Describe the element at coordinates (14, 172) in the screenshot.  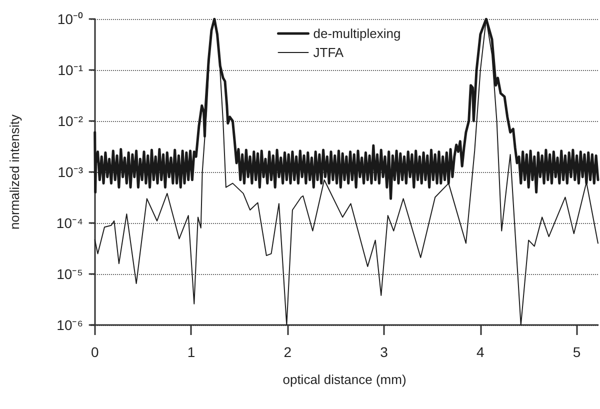
I see `y-axis-title: normalized intensity` at that location.